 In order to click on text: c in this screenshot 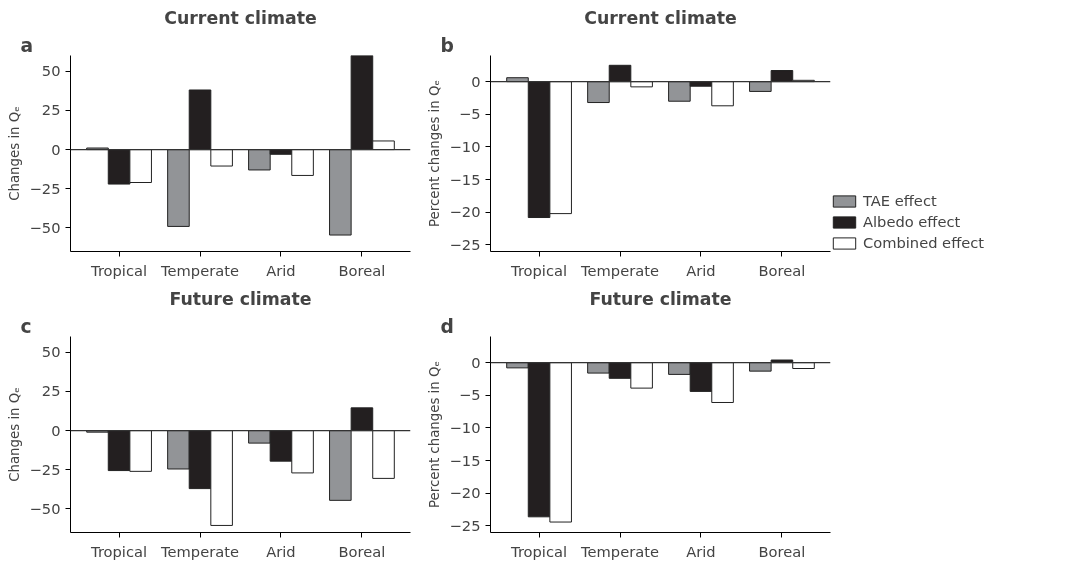, I will do `click(26, 326)`.